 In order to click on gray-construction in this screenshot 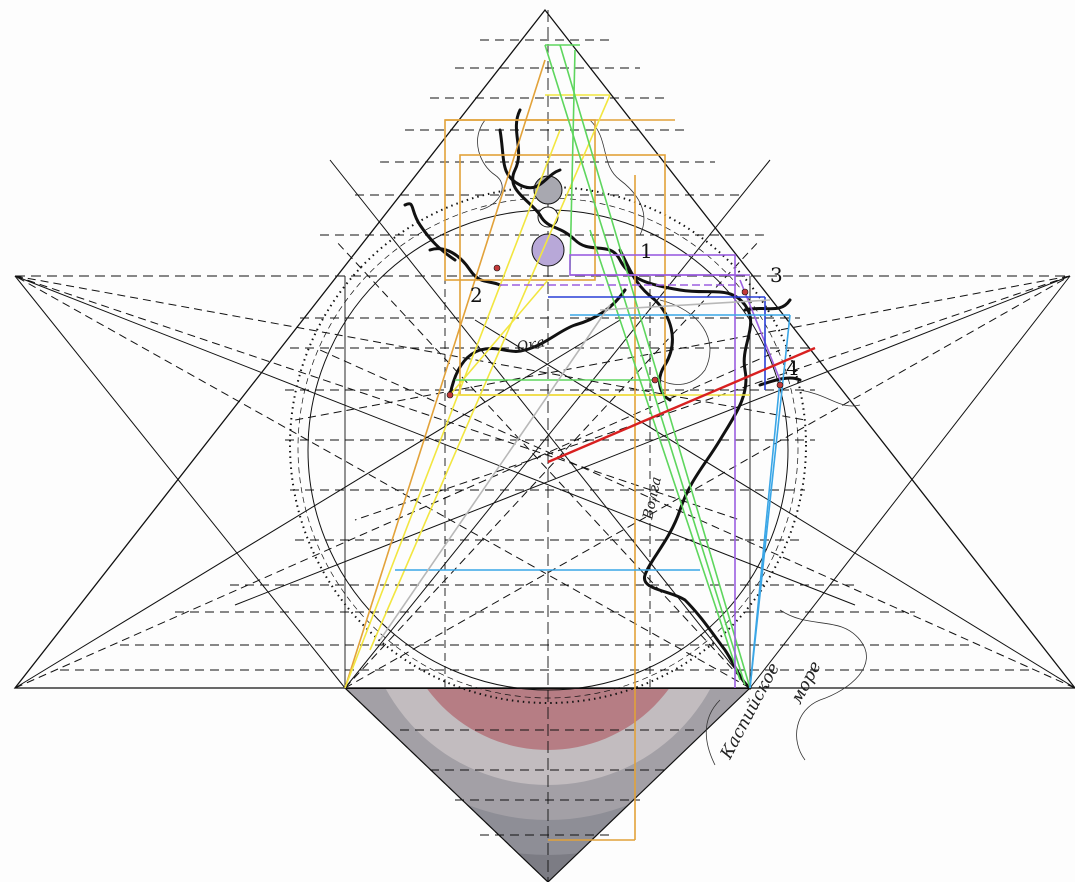, I will do `click(575, 470)`.